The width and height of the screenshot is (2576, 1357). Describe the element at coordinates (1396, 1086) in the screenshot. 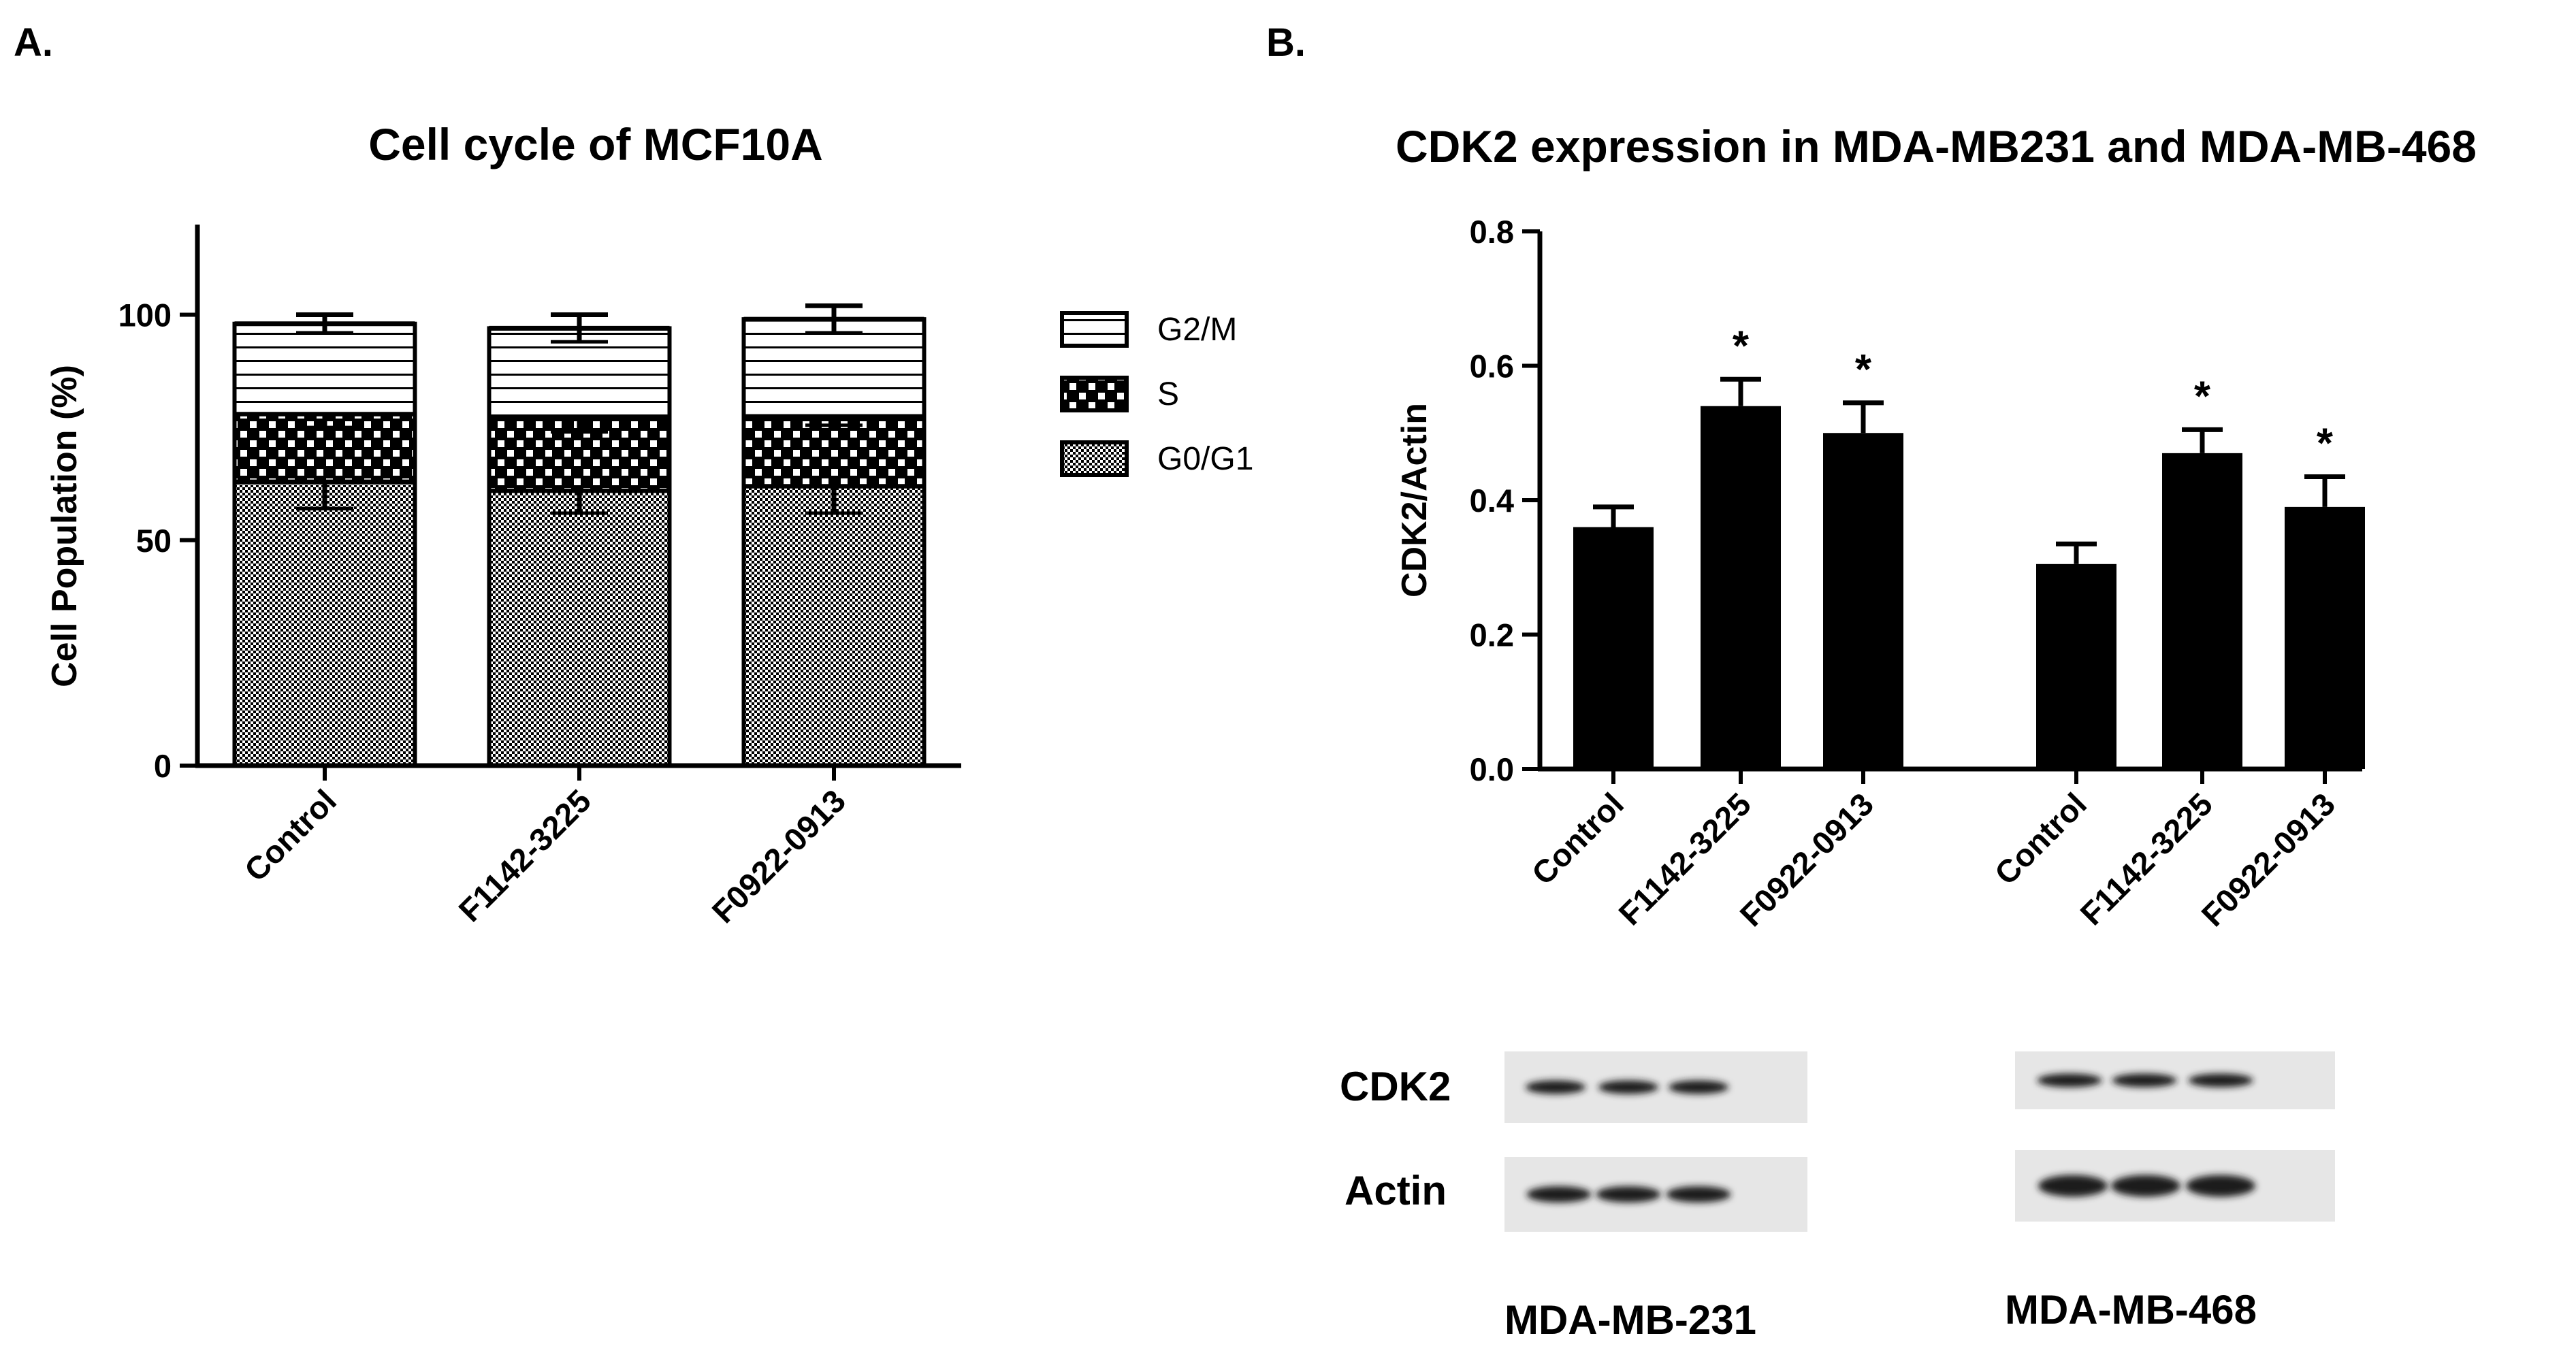

I see `blot-row-label-cdk2: CDK2` at that location.